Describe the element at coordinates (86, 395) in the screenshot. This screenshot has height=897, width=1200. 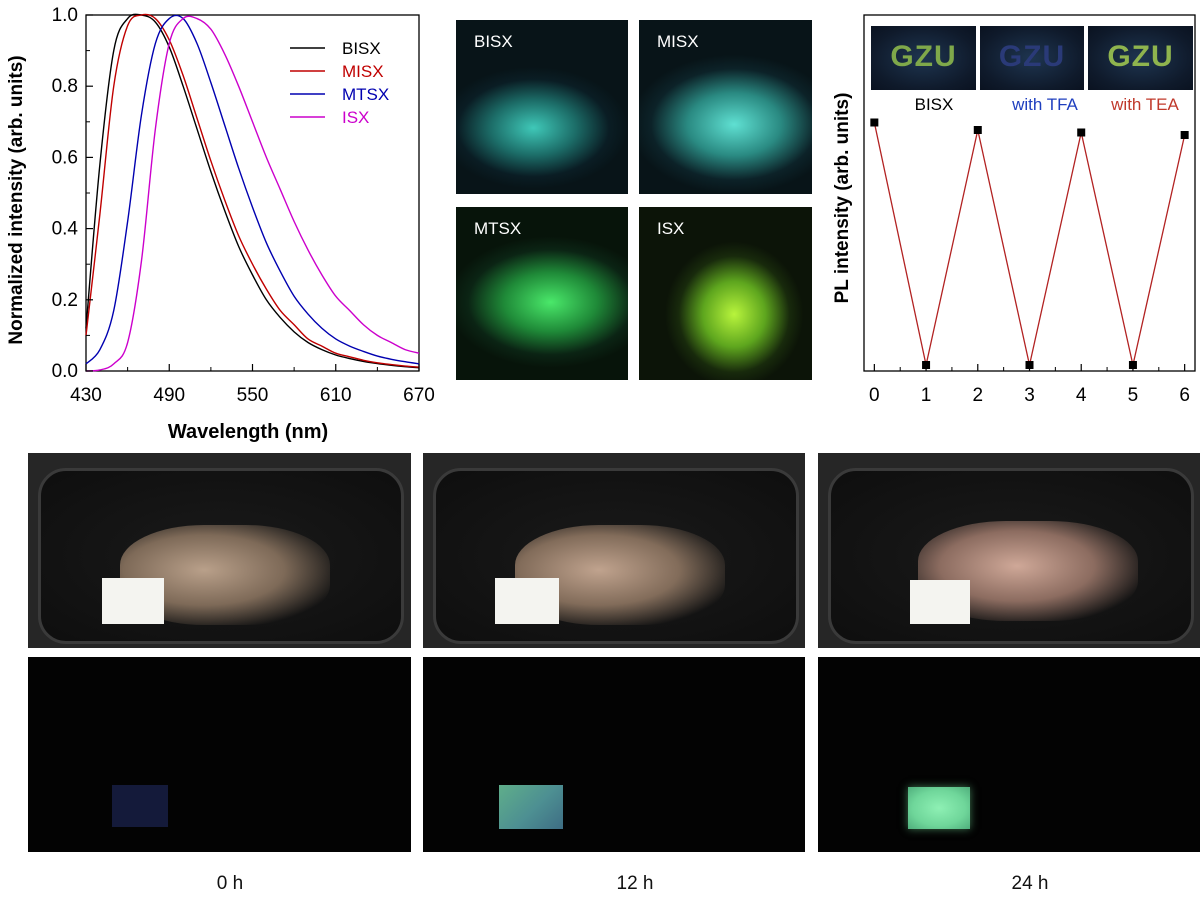
I see `x-tick-label: 430` at that location.